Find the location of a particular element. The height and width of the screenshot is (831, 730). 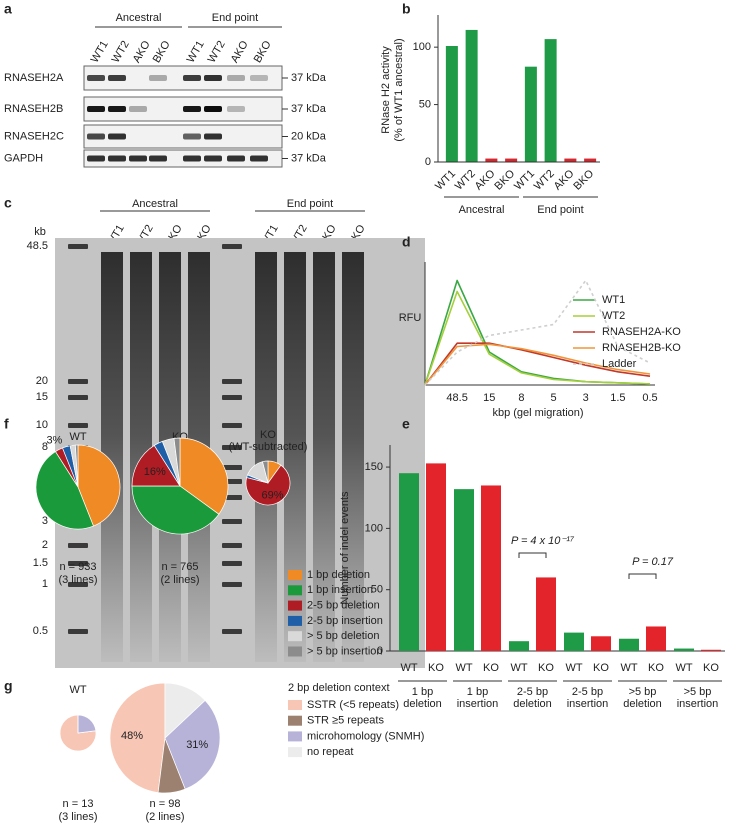

series-line is located at coordinates (537, 364).